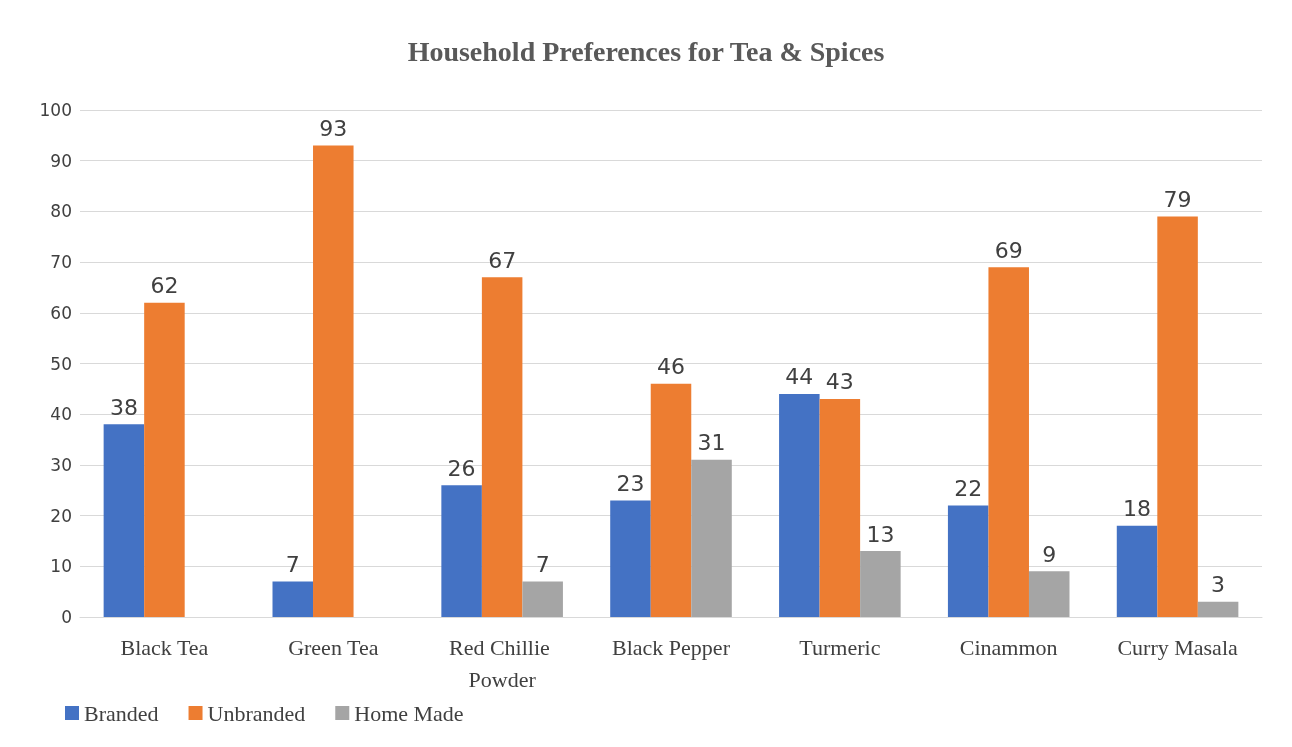 This screenshot has width=1292, height=747. What do you see at coordinates (671, 647) in the screenshot?
I see `x-tick-label: Black Pepper` at bounding box center [671, 647].